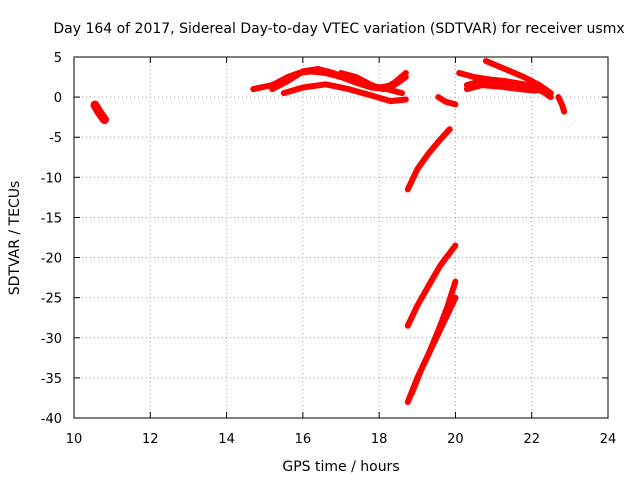 The height and width of the screenshot is (480, 640). I want to click on y-tick-label: -40, so click(51, 419).